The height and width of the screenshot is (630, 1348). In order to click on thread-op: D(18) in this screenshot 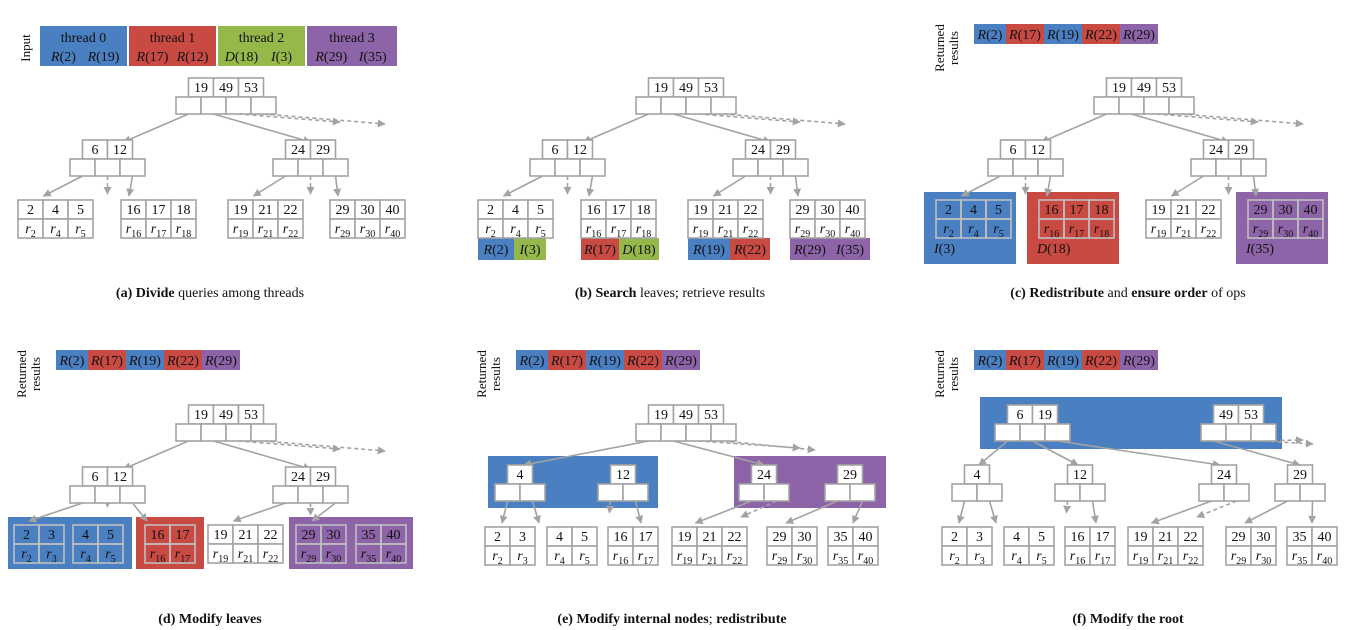, I will do `click(241, 57)`.